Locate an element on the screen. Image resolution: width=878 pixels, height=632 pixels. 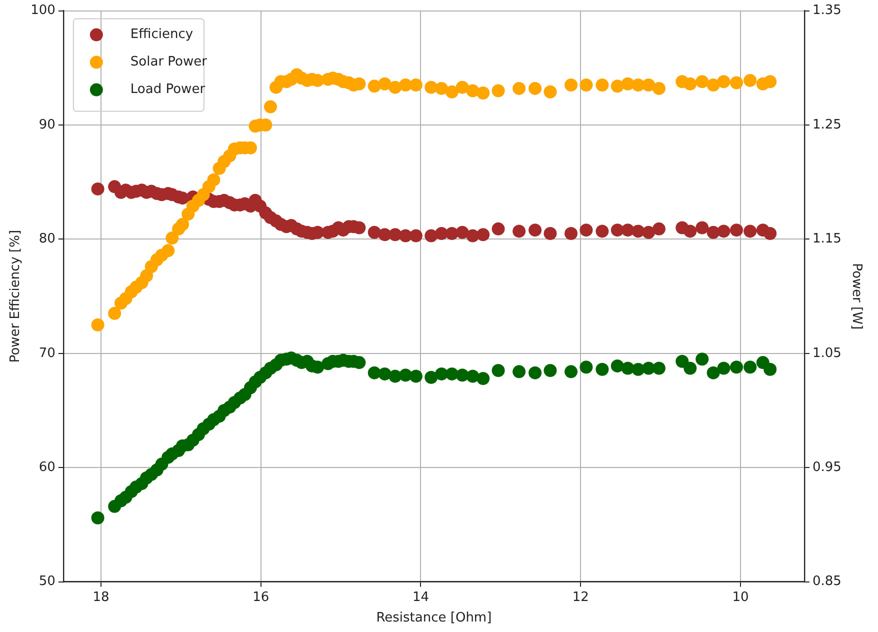
y-tick-label: 100 is located at coordinates (43, 10).